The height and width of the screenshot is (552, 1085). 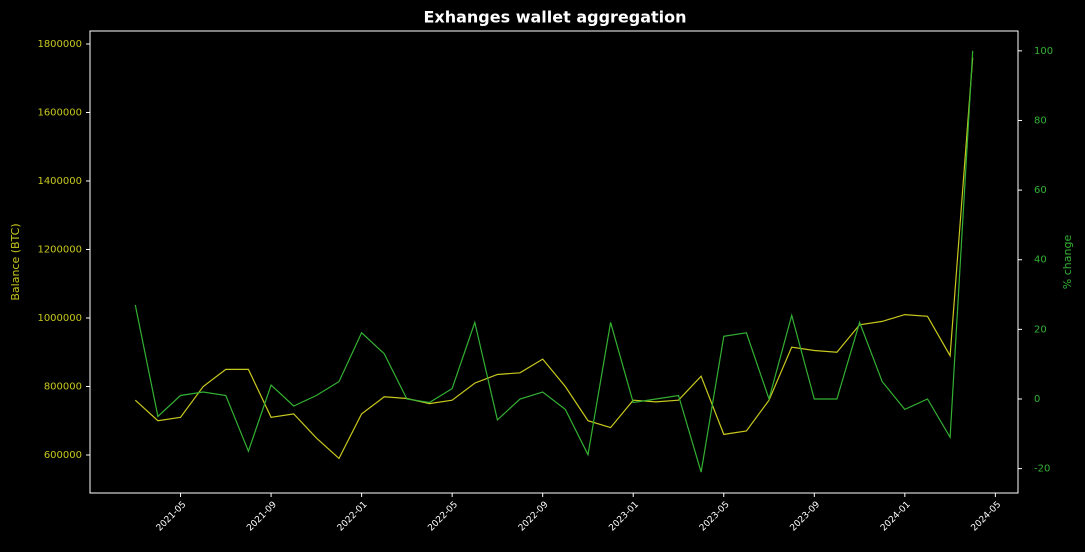 I want to click on y2-tick-label: 0, so click(x=1037, y=399).